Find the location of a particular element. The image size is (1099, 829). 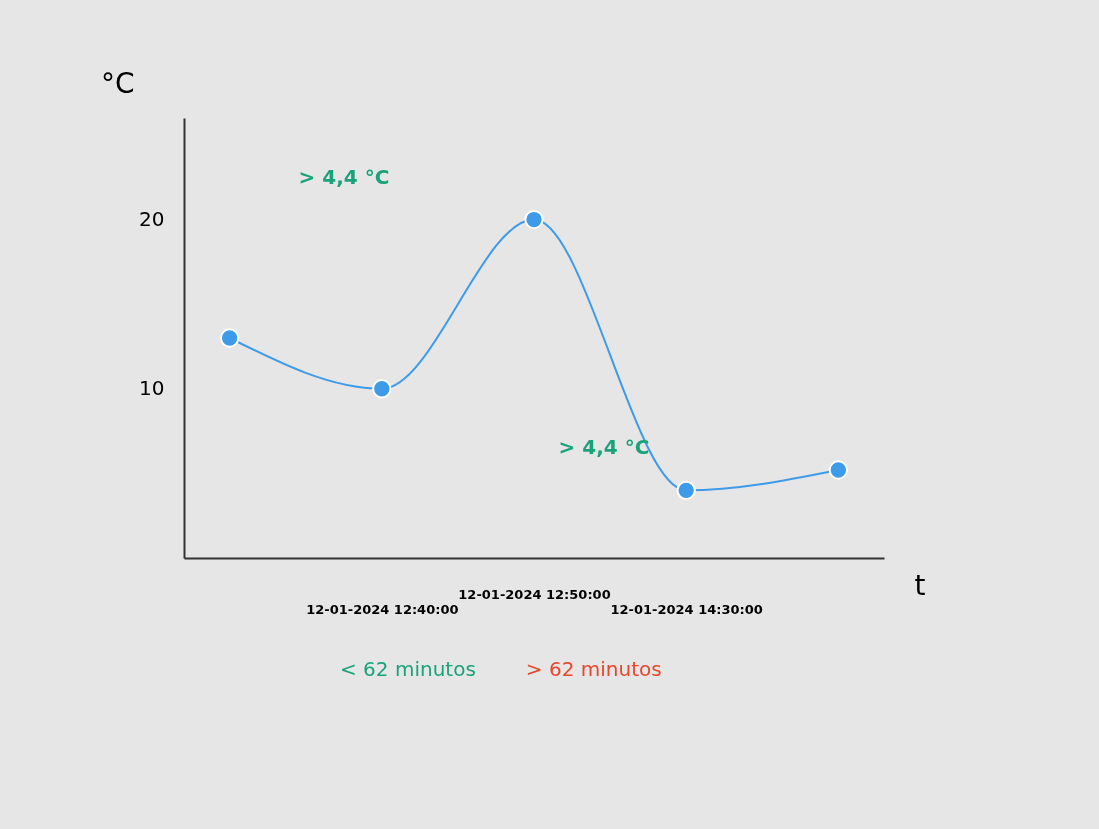

y-axis-title: °C is located at coordinates (117, 83).